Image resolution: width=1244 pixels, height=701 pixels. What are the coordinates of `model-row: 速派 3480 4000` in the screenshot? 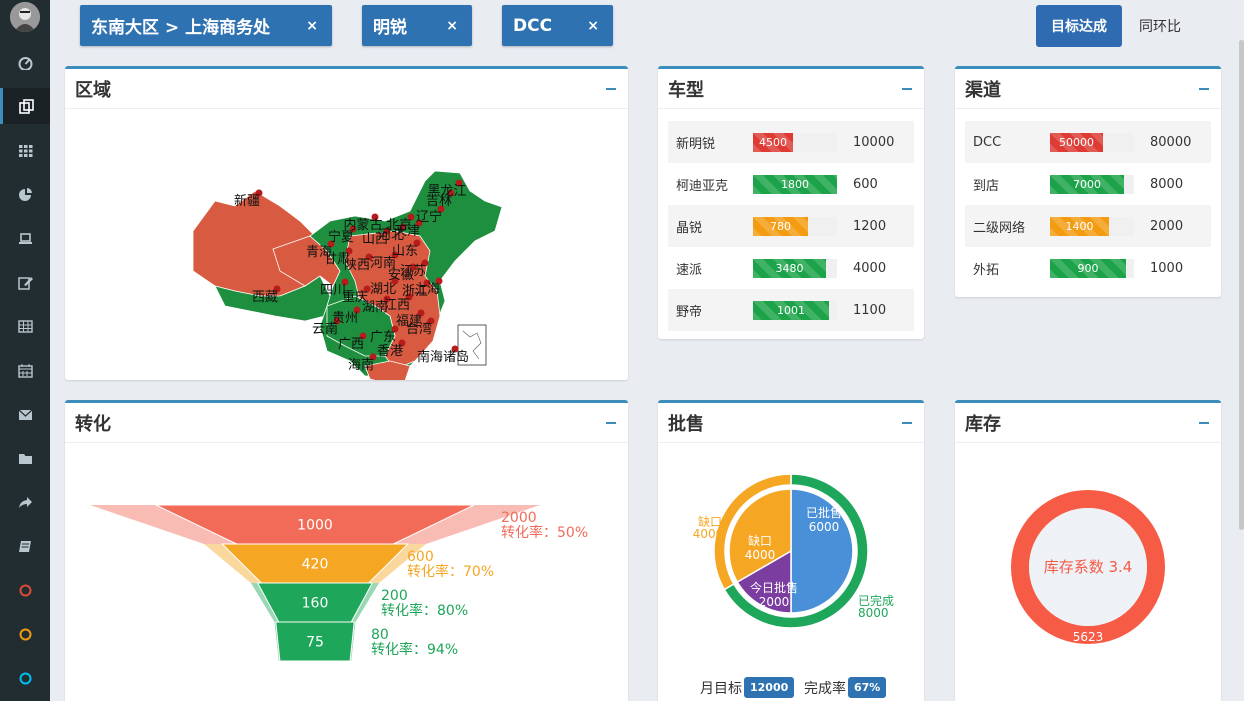 It's located at (791, 268).